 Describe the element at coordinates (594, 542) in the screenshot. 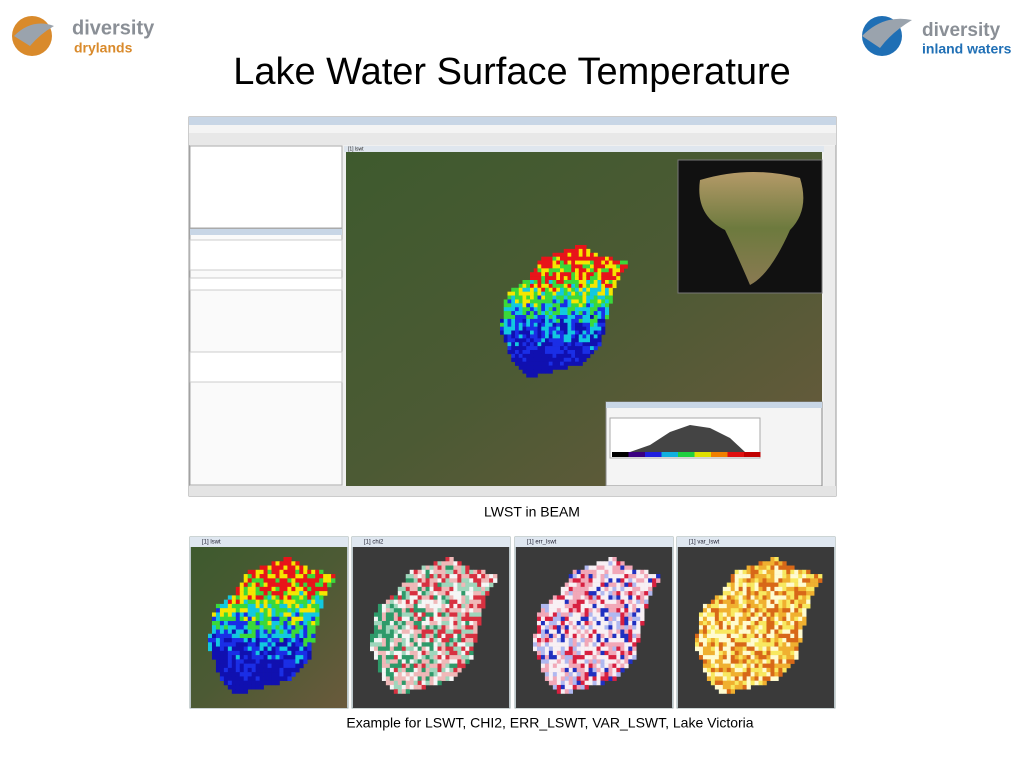

I see `panel-titlebar` at that location.